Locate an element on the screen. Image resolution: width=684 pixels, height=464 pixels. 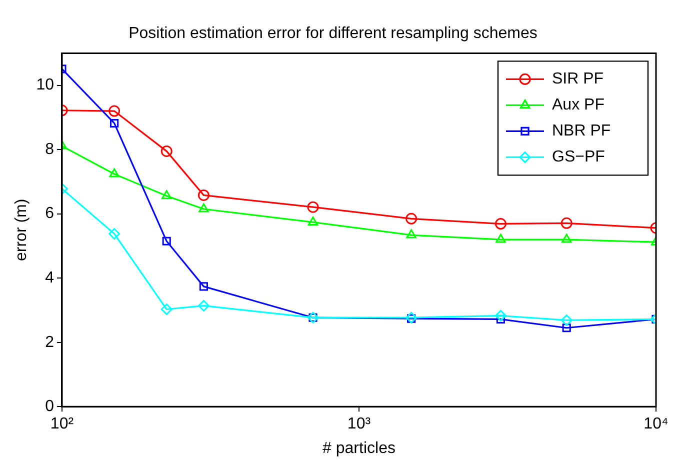
x-tick-label: 10³ is located at coordinates (359, 424).